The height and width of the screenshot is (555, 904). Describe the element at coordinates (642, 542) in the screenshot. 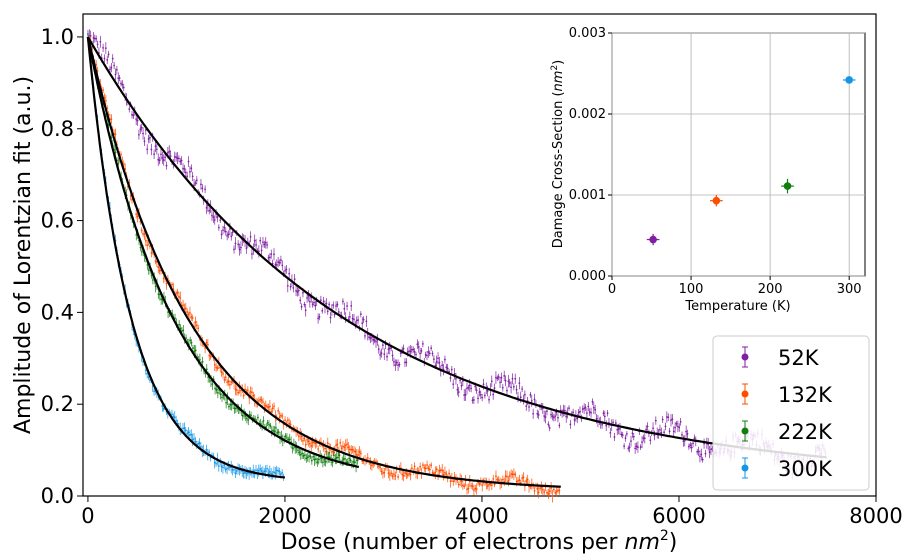

I see `main-x-axis-label-math: nm` at that location.